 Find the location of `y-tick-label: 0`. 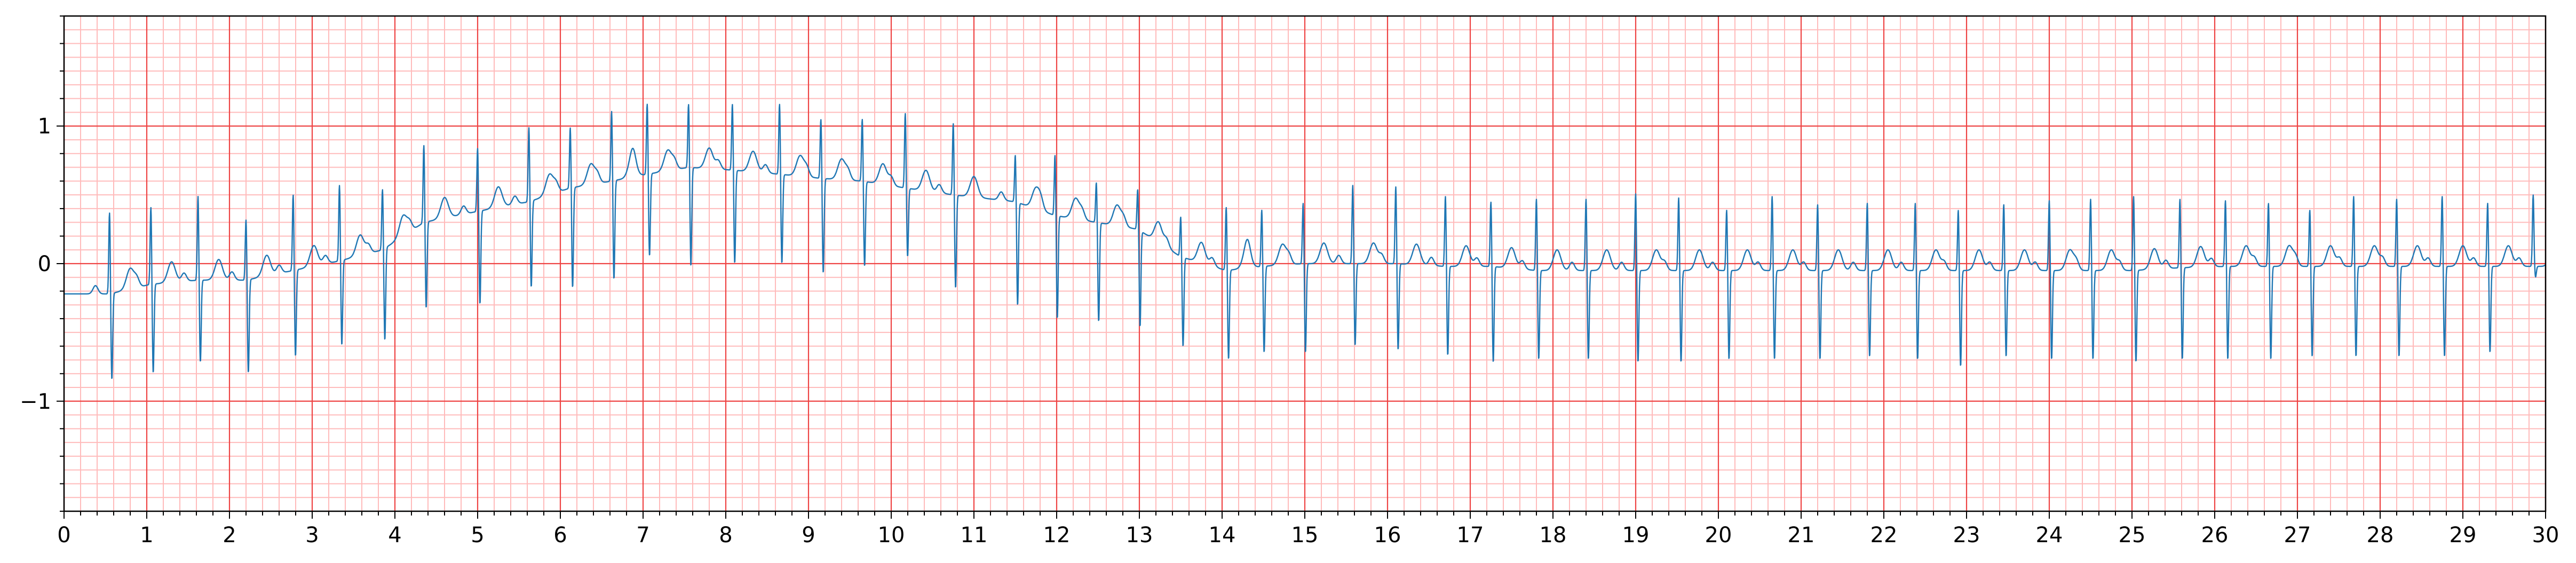

y-tick-label: 0 is located at coordinates (44, 264).